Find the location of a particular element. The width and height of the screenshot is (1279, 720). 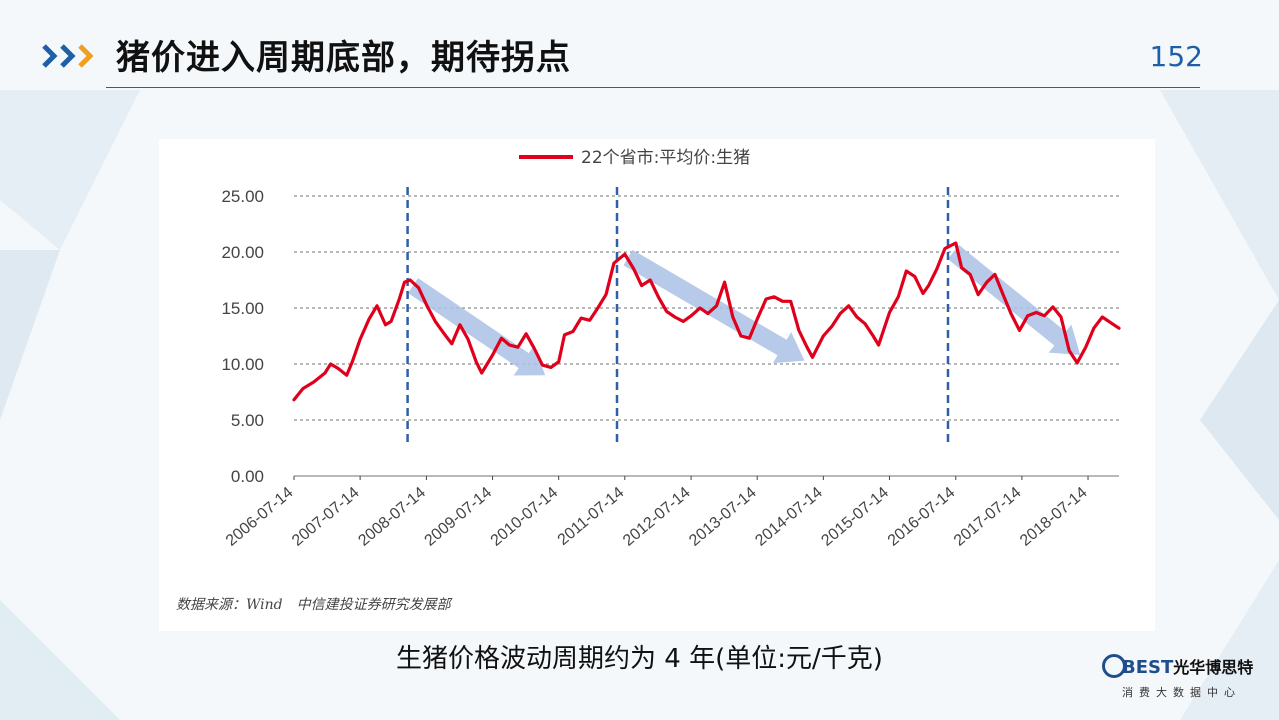

x-tick-label: 2011-07-14 is located at coordinates (591, 516).